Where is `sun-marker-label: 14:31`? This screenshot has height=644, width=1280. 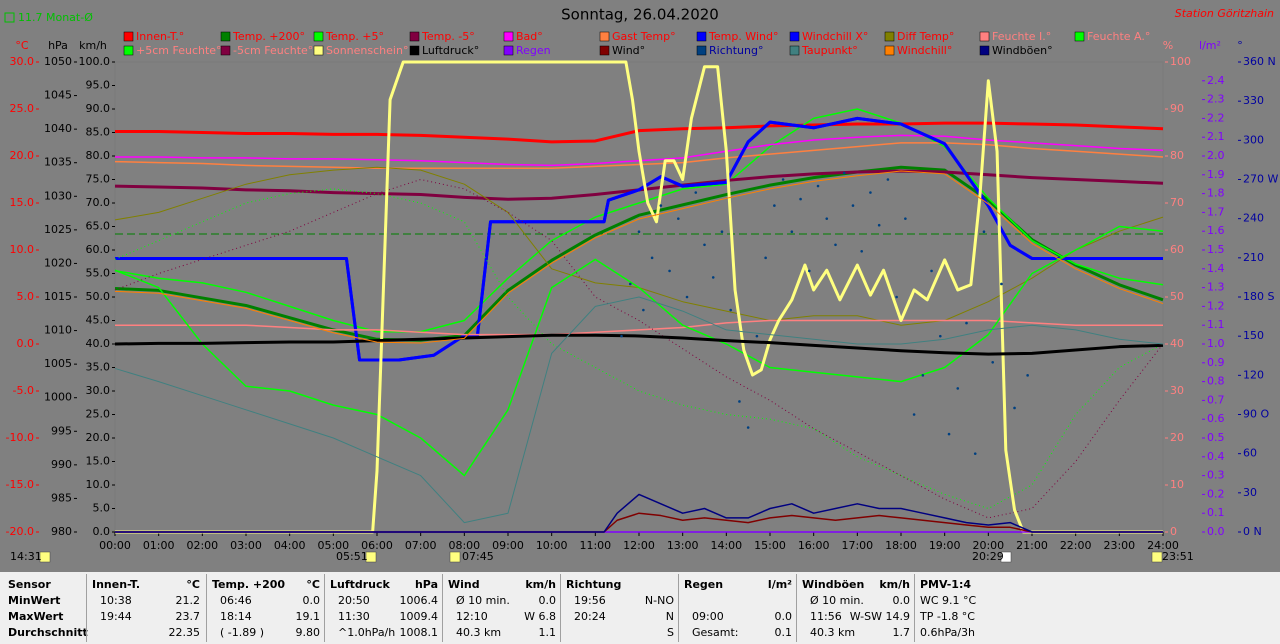
sun-marker-label: 14:31 is located at coordinates (26, 556).